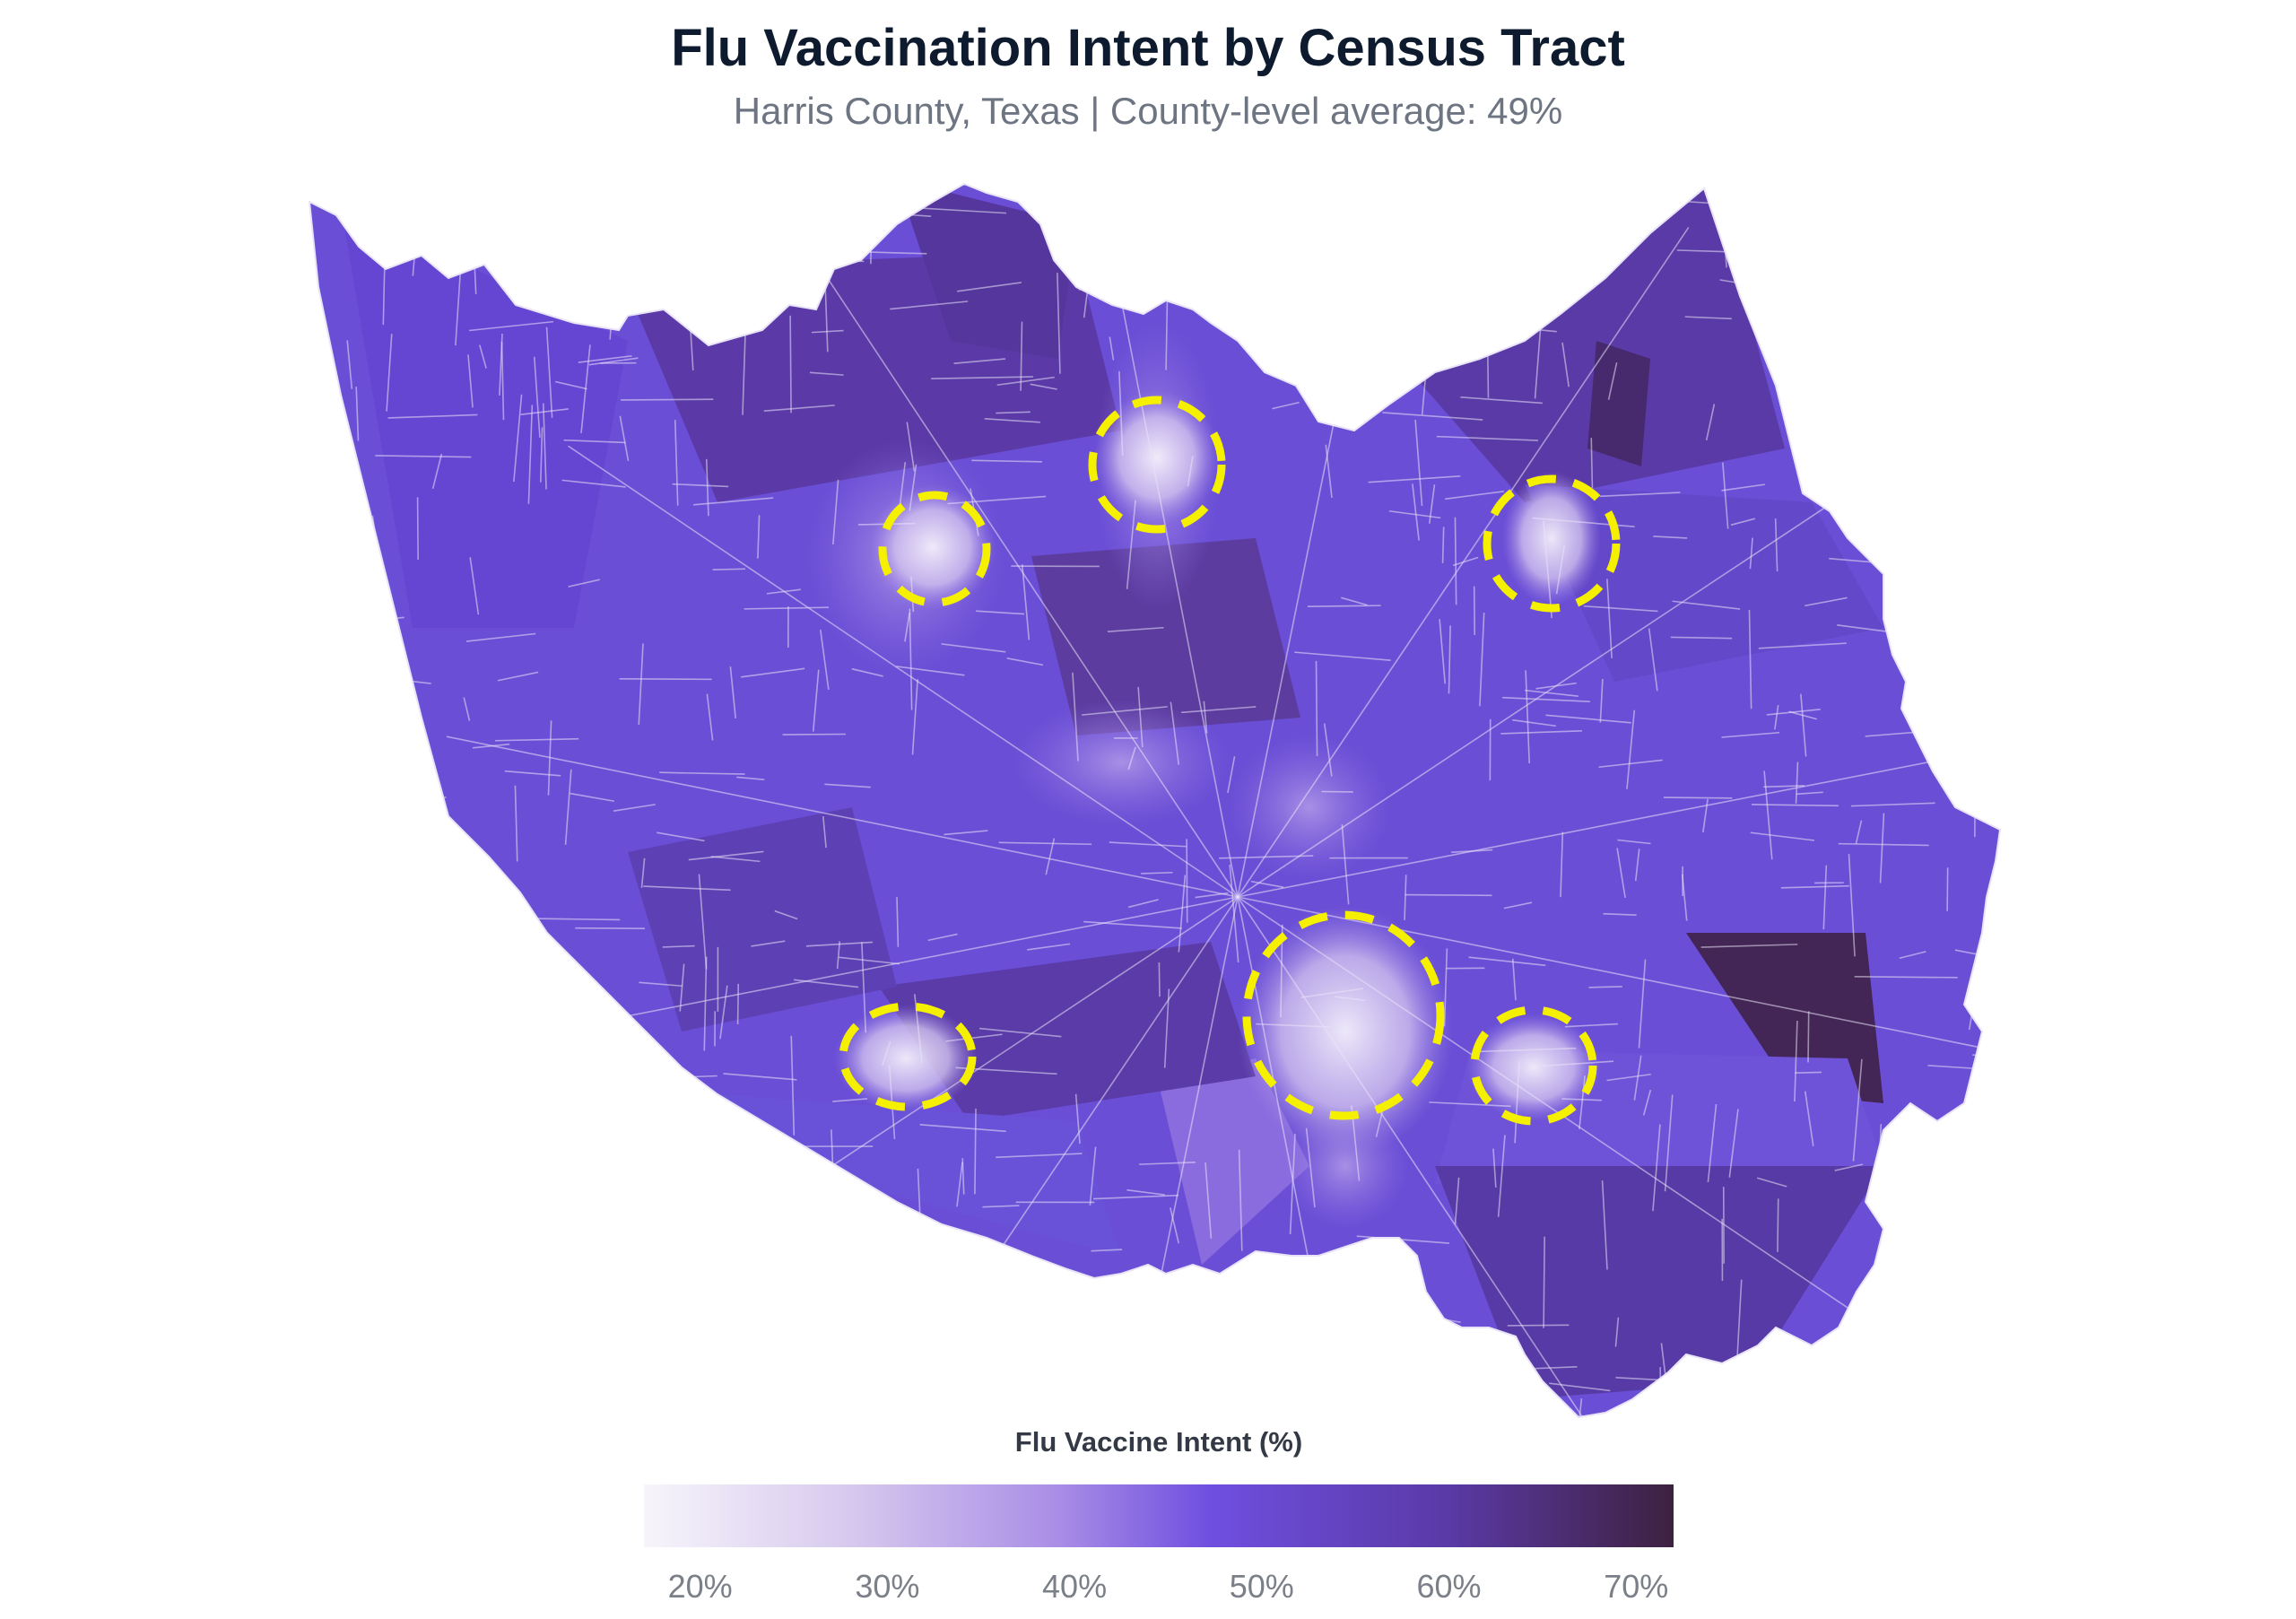  What do you see at coordinates (1261, 1586) in the screenshot?
I see `legend-tick-label: 50%` at bounding box center [1261, 1586].